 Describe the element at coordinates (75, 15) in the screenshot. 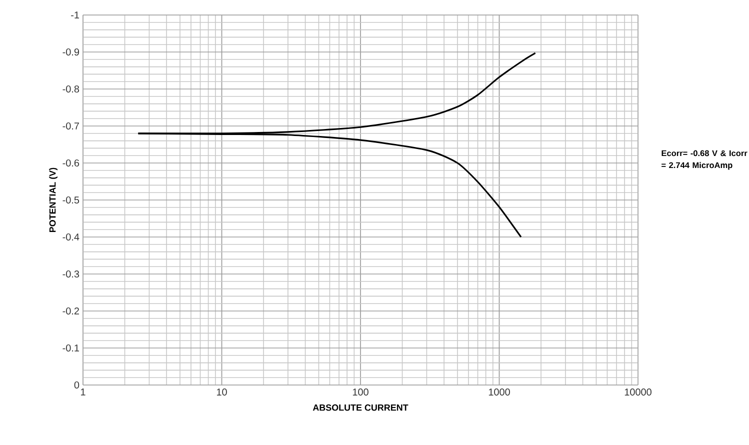

I see `y-tick-label: -1` at that location.